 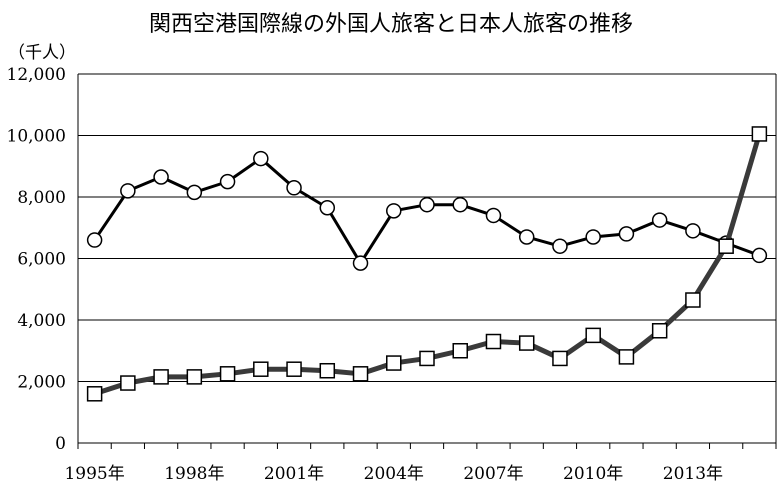 What do you see at coordinates (60, 444) in the screenshot?
I see `y-tick-label: 0` at bounding box center [60, 444].